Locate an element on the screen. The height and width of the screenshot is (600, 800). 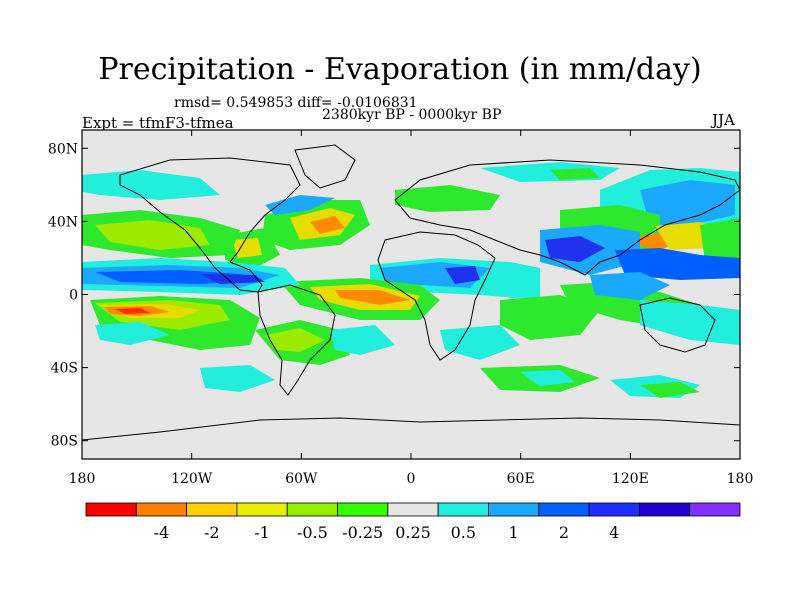
lat-tick-label: 80S is located at coordinates (64, 442).